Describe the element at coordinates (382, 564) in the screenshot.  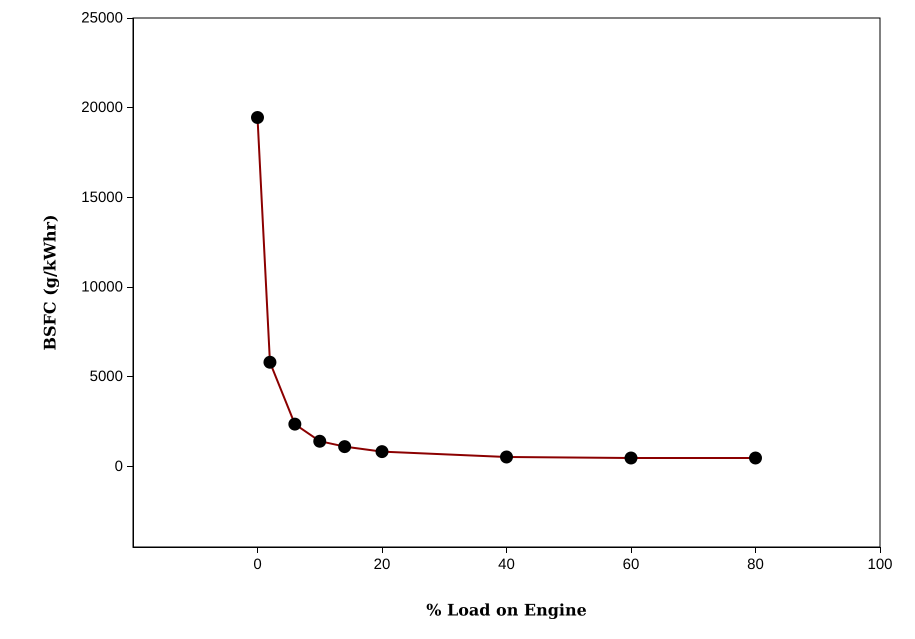
I see `x-tick-label: 20` at that location.